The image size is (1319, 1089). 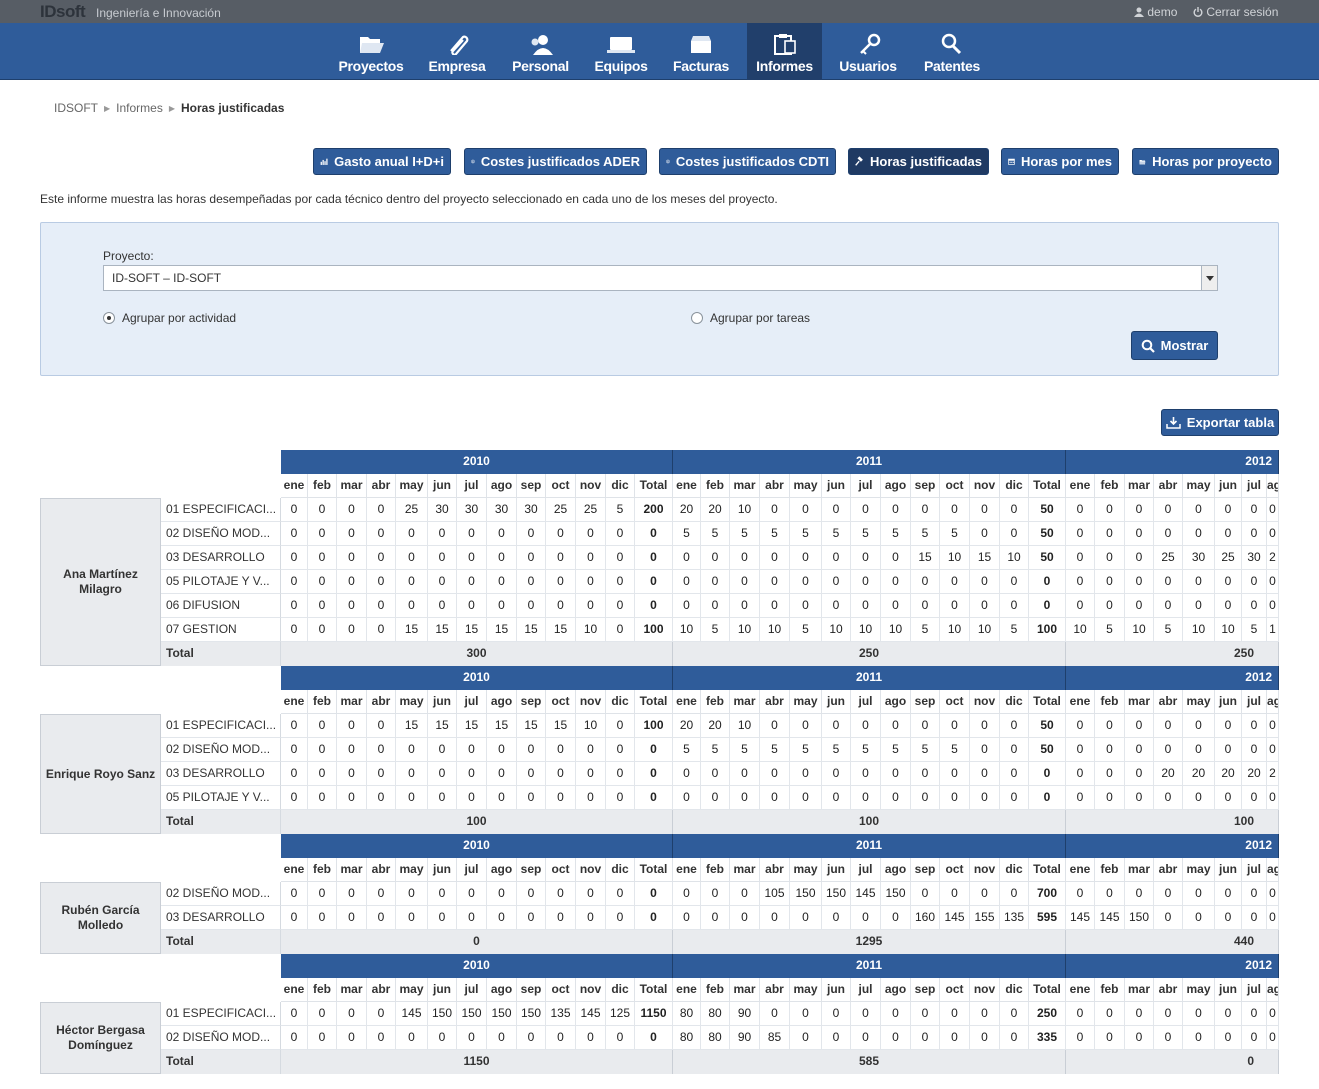 What do you see at coordinates (952, 66) in the screenshot?
I see `nav-label: Patentes` at bounding box center [952, 66].